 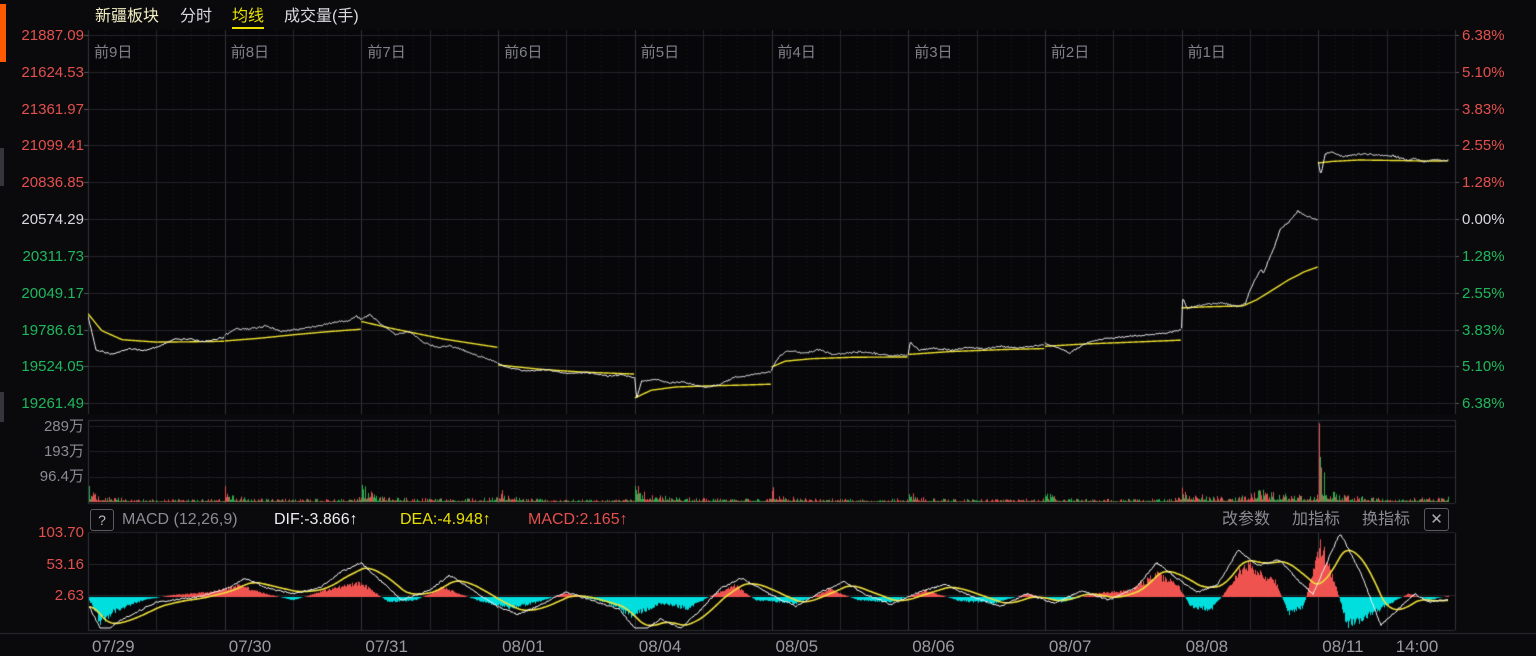 I want to click on prev-day-label: 前2日, so click(x=1070, y=52).